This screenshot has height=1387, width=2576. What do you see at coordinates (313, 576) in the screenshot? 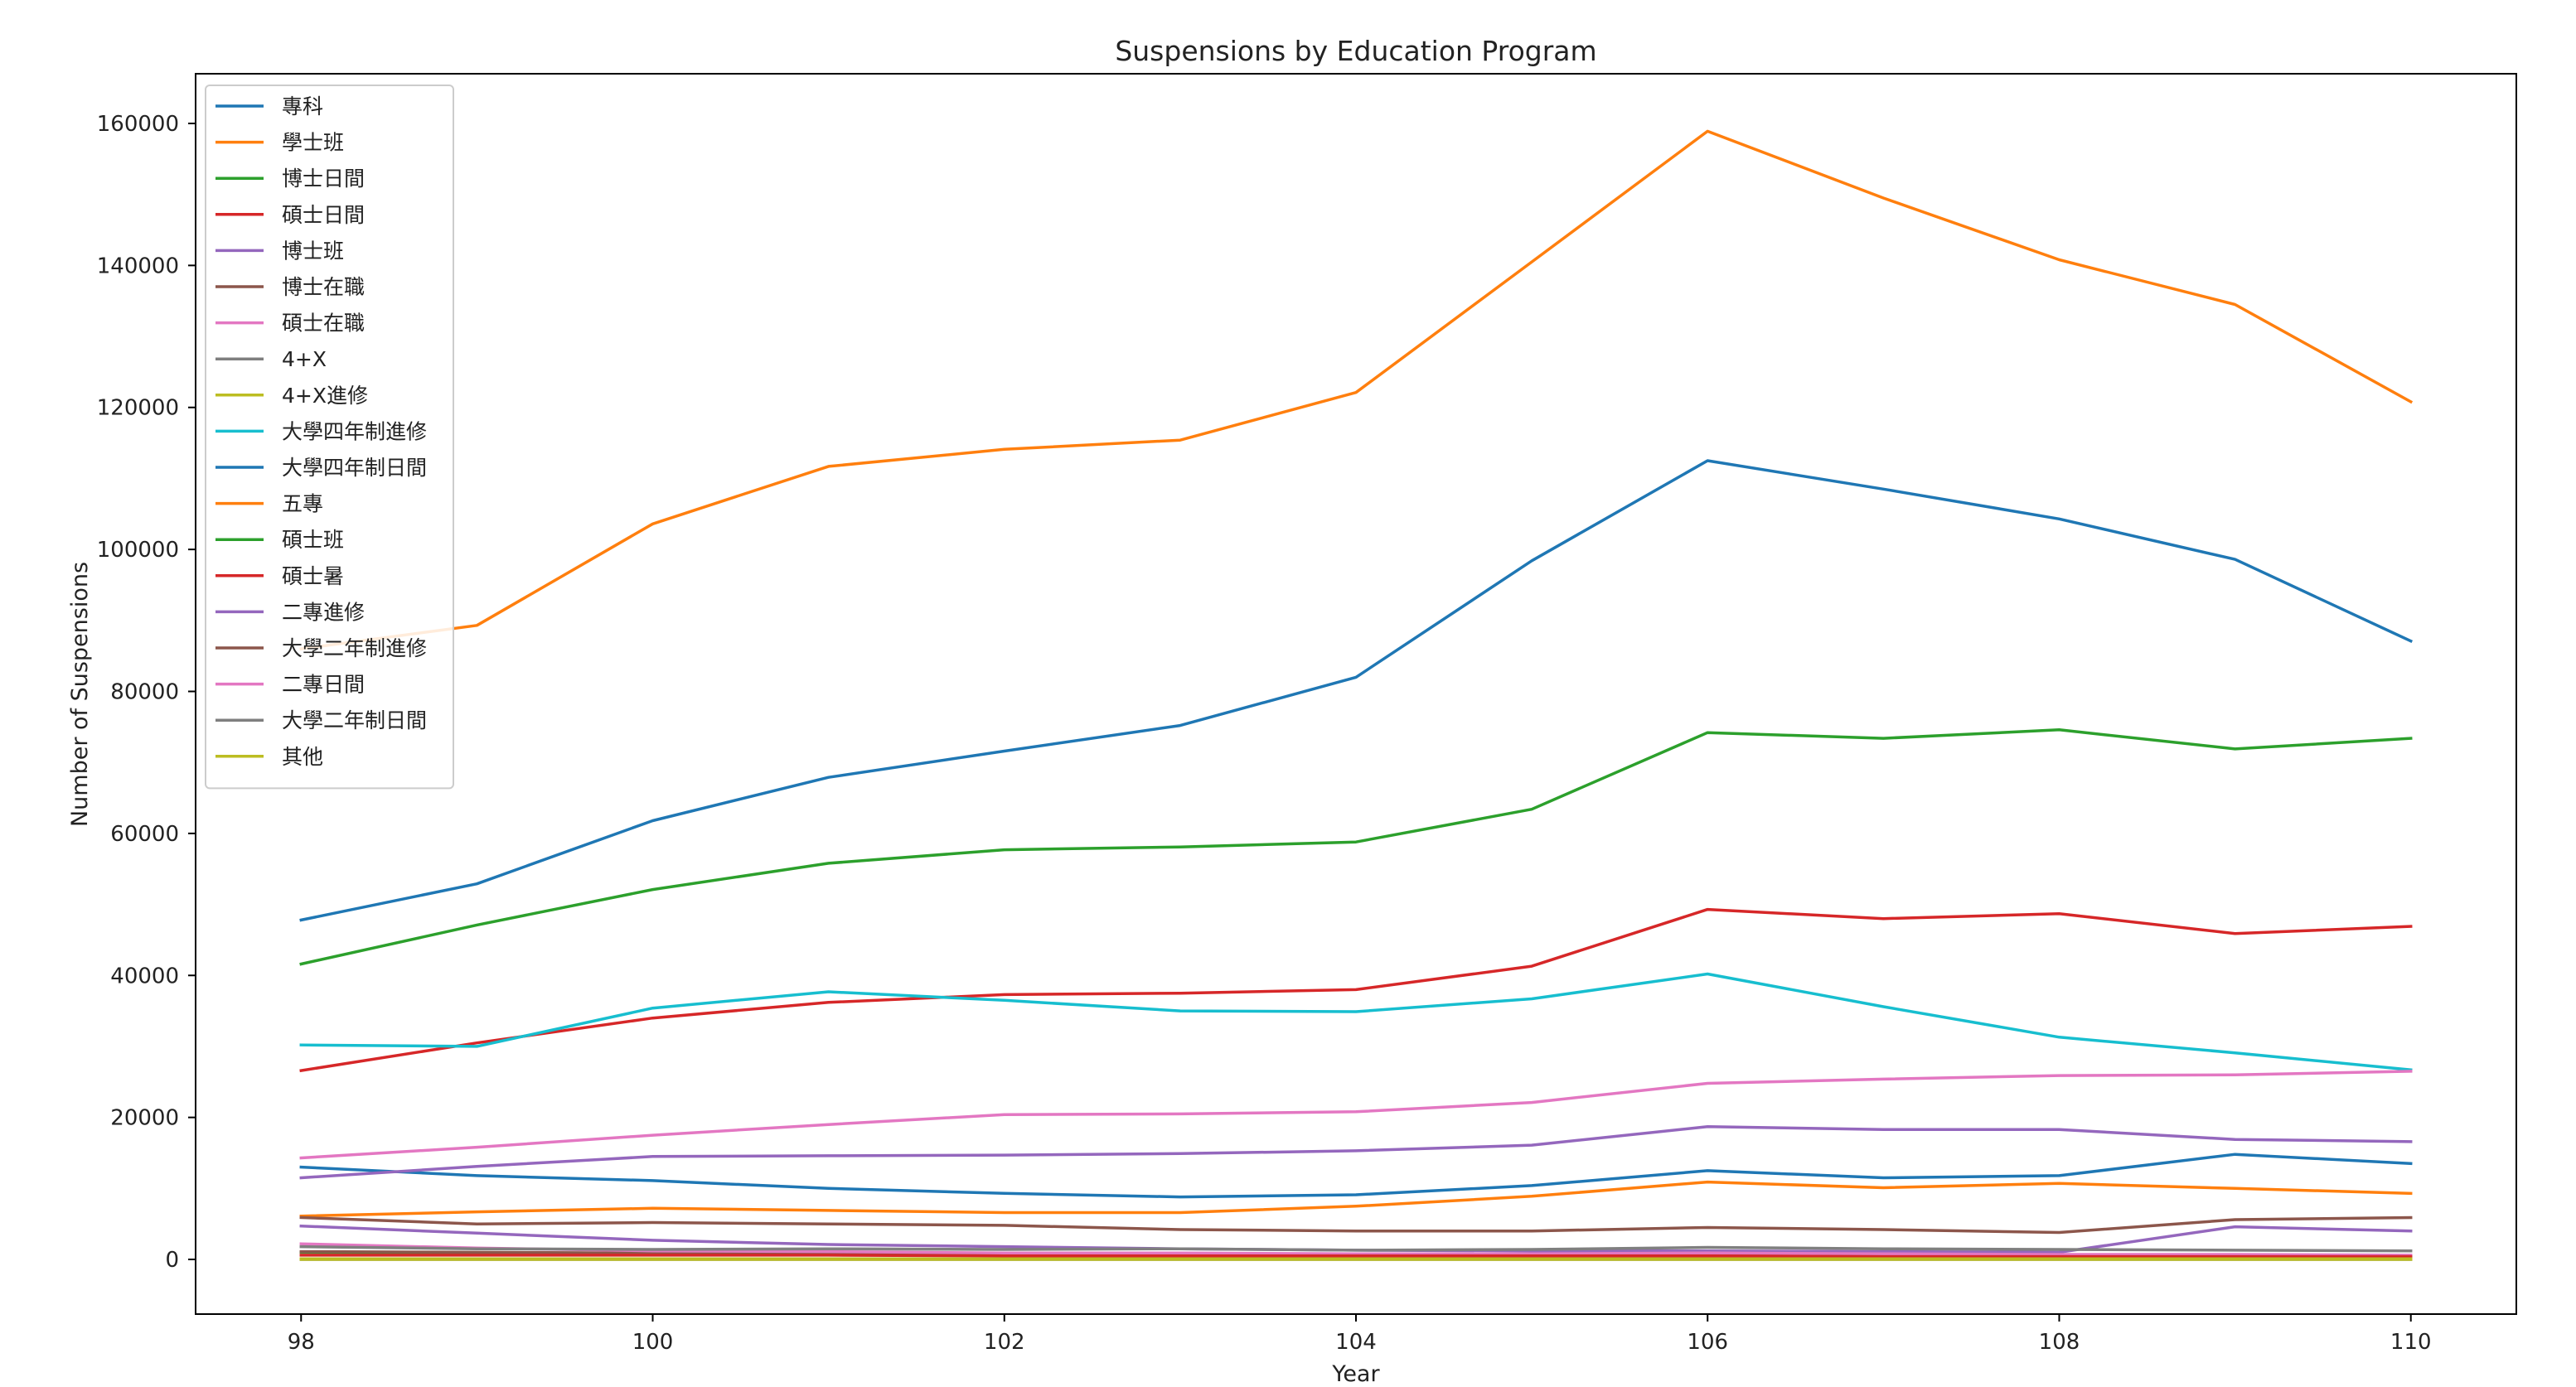
I see `legend-label-13: 碩士暑` at bounding box center [313, 576].